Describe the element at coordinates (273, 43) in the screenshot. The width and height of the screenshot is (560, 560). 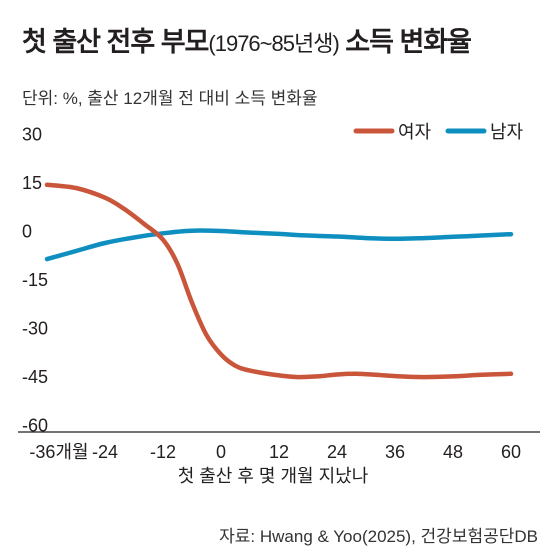
I see `chart-title-paren: (1976~85년생)` at that location.